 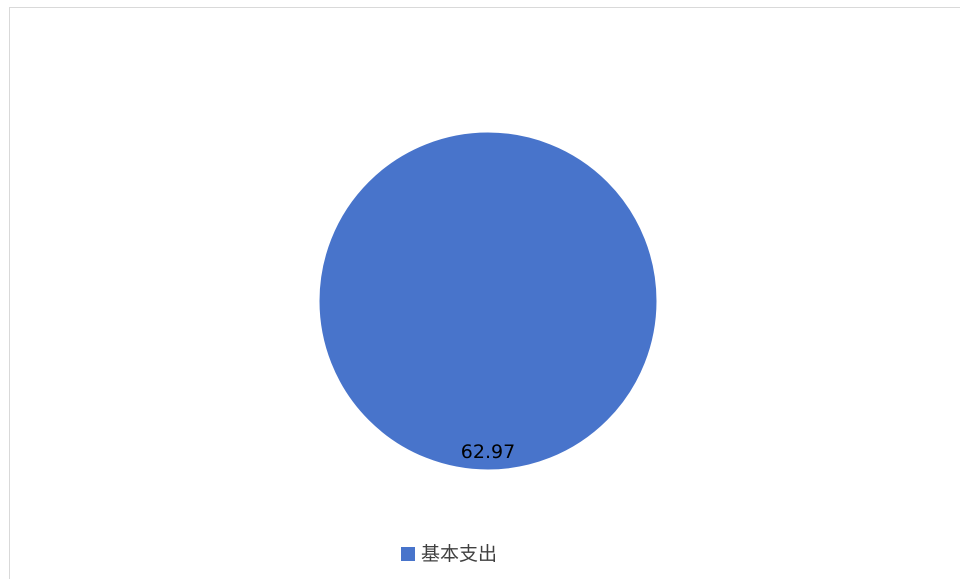 I want to click on legend: 基本支出, so click(x=449, y=554).